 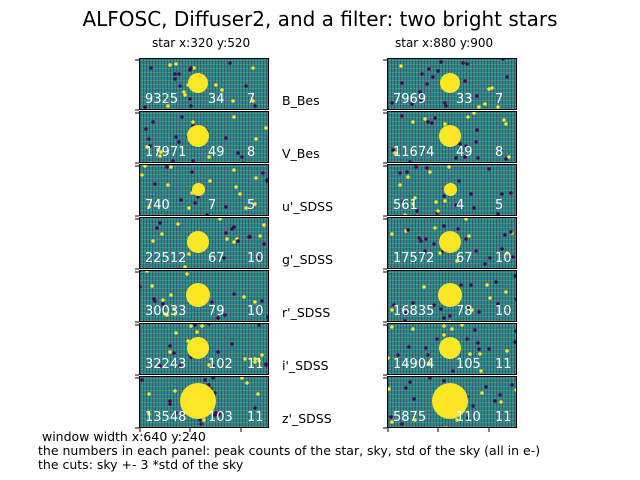 What do you see at coordinates (301, 153) in the screenshot?
I see `filter-label: V_Bes` at bounding box center [301, 153].